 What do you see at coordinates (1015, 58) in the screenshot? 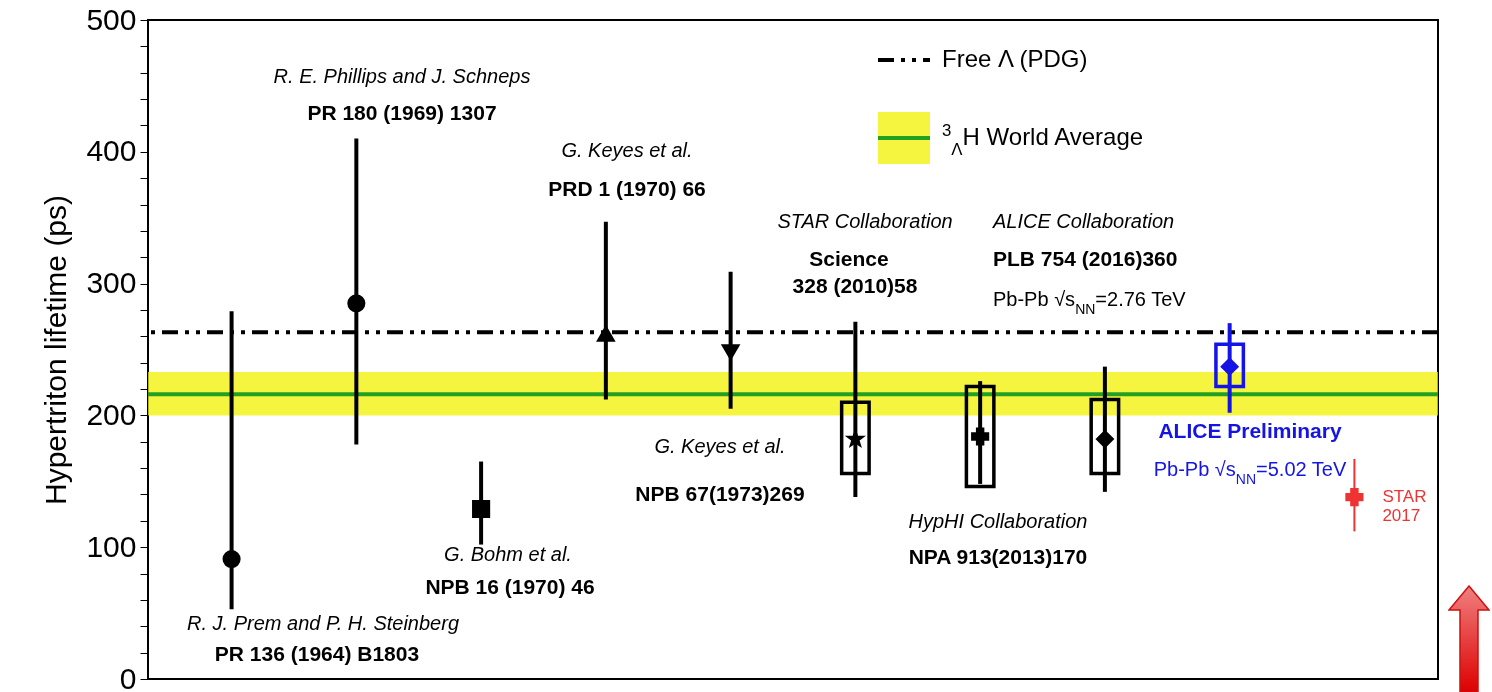
I see `legend-label: Free Λ (PDG)` at bounding box center [1015, 58].